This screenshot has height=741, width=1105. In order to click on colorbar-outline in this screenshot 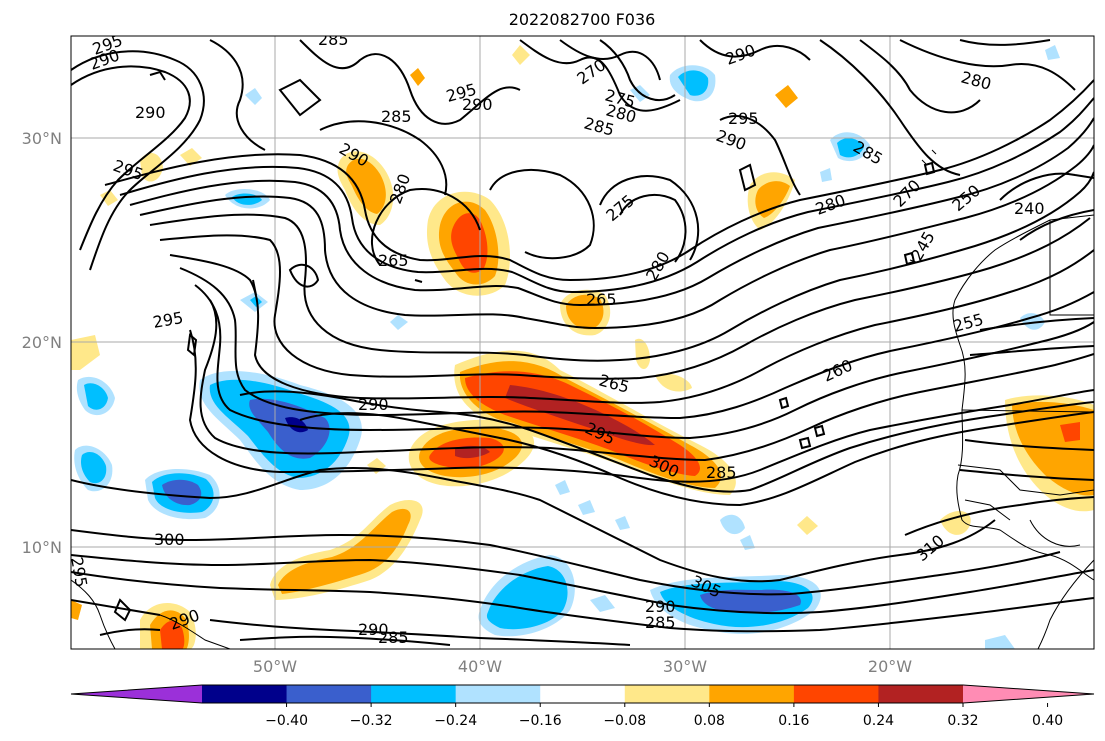, I will do `click(582, 694)`.